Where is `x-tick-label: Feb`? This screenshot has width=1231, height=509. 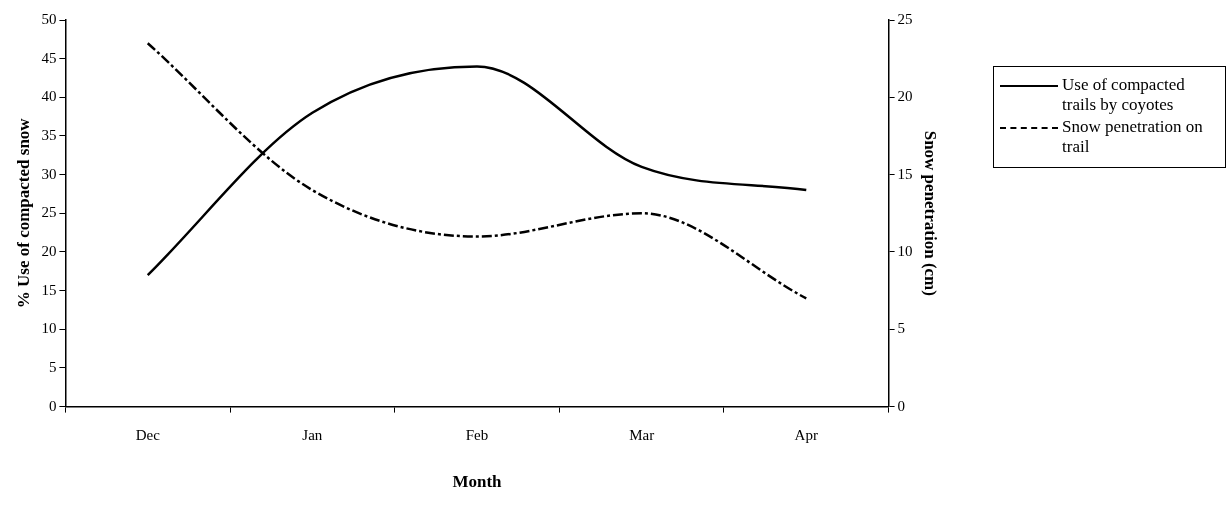
x-tick-label: Feb is located at coordinates (477, 434).